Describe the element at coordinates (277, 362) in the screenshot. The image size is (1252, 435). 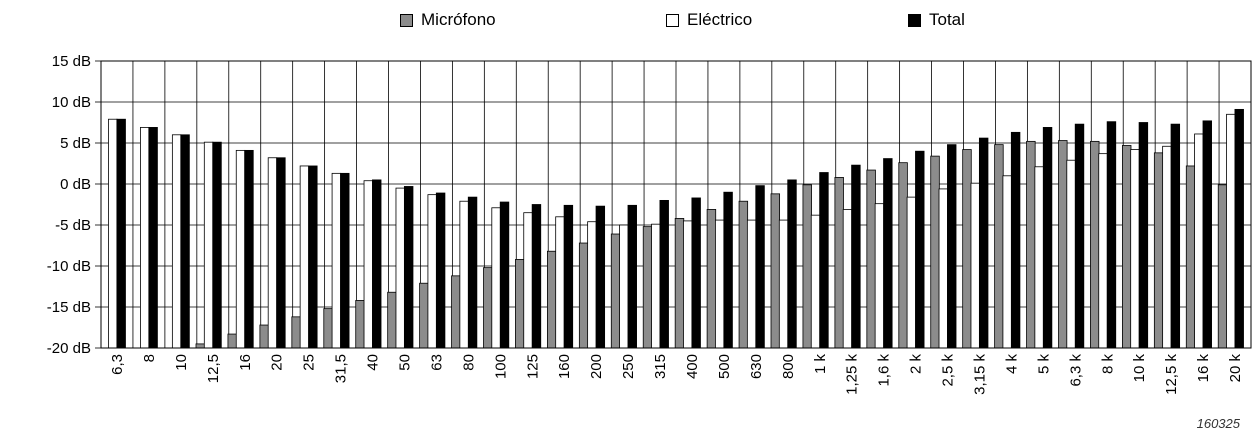
I see `x-tick-label: 20` at that location.